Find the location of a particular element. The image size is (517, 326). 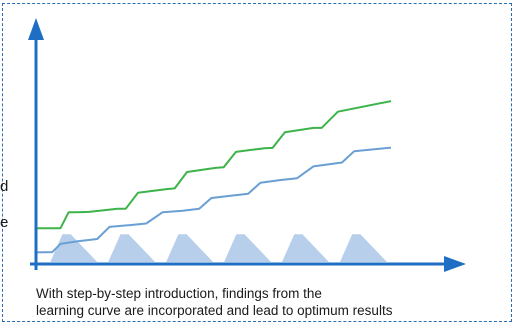

shaded-area is located at coordinates (218, 248).